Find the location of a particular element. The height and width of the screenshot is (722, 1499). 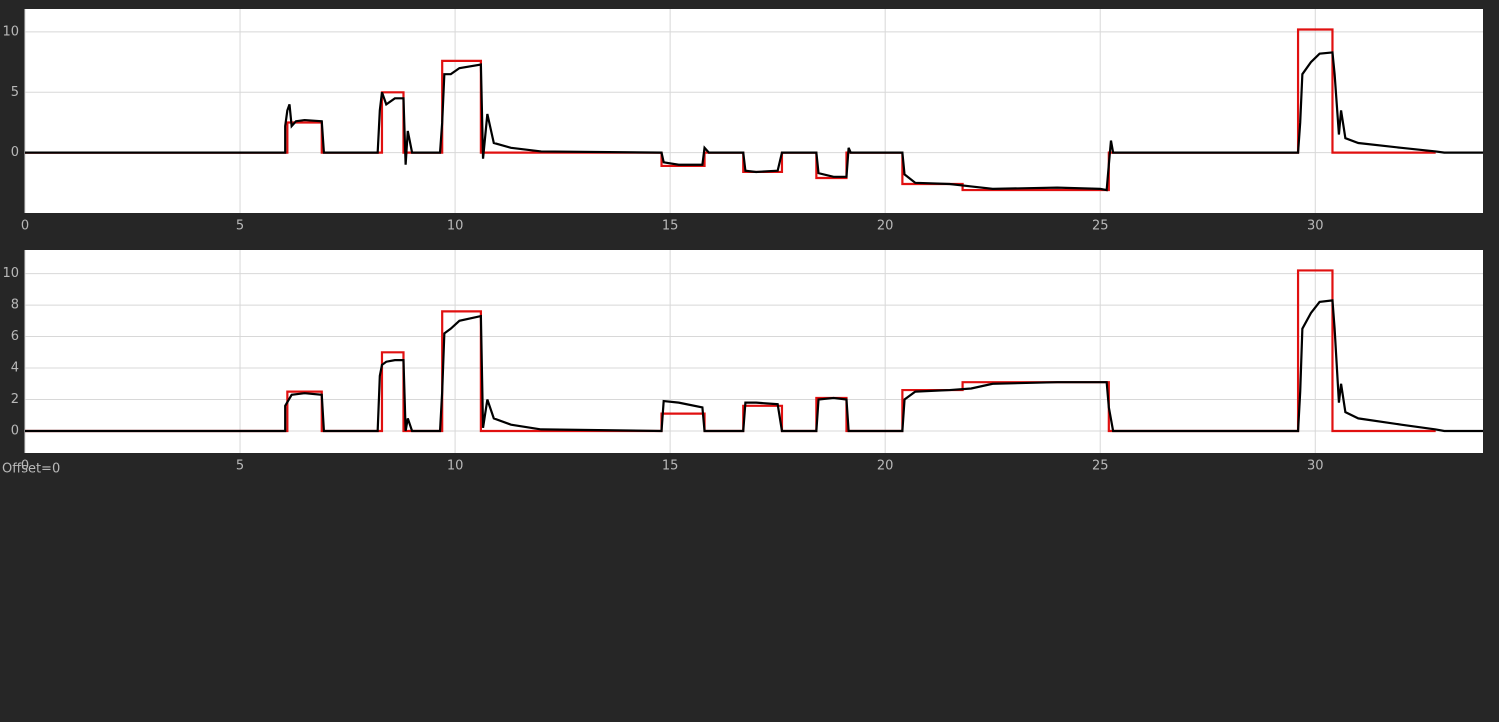

y-tick-label: 4 is located at coordinates (15, 368).